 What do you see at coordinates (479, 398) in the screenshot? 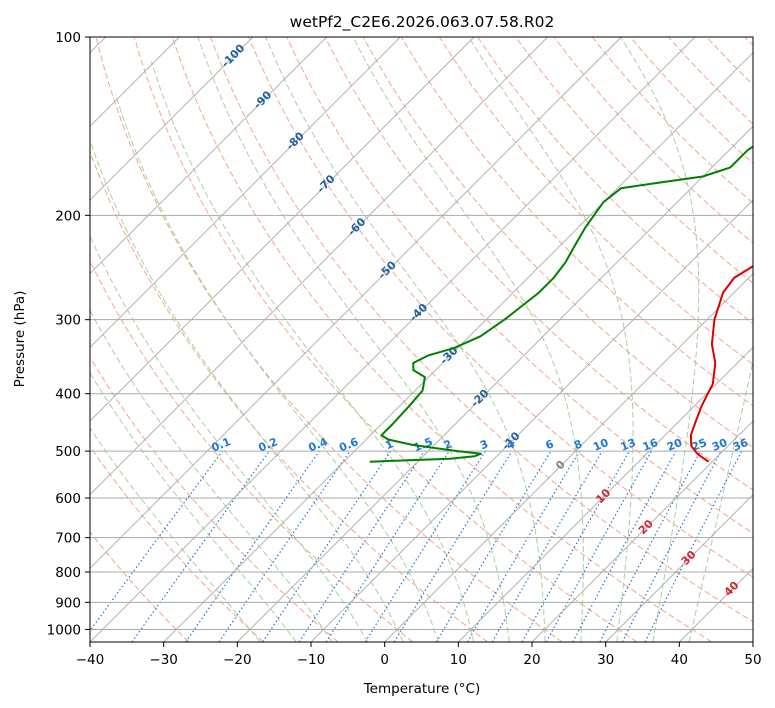
I see `isotherm-label: -20` at bounding box center [479, 398].